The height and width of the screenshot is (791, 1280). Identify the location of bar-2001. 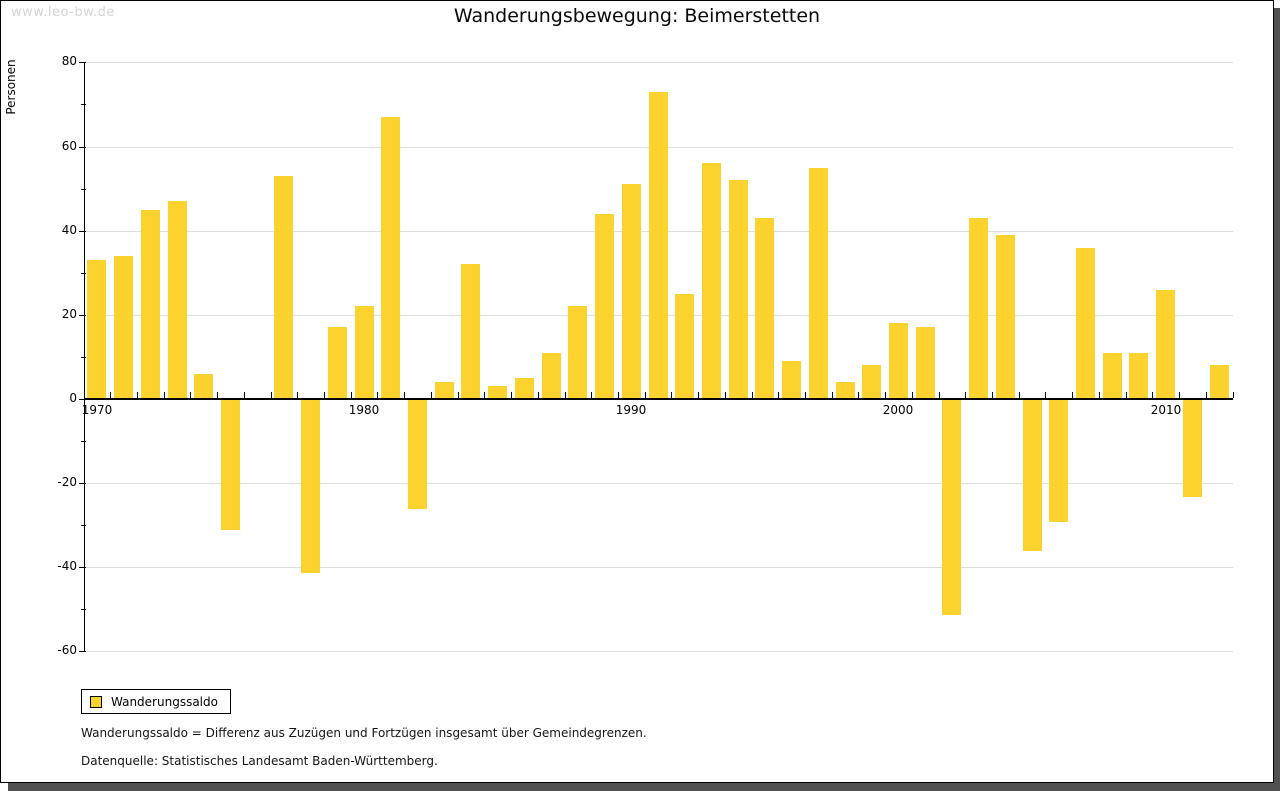
(925, 363).